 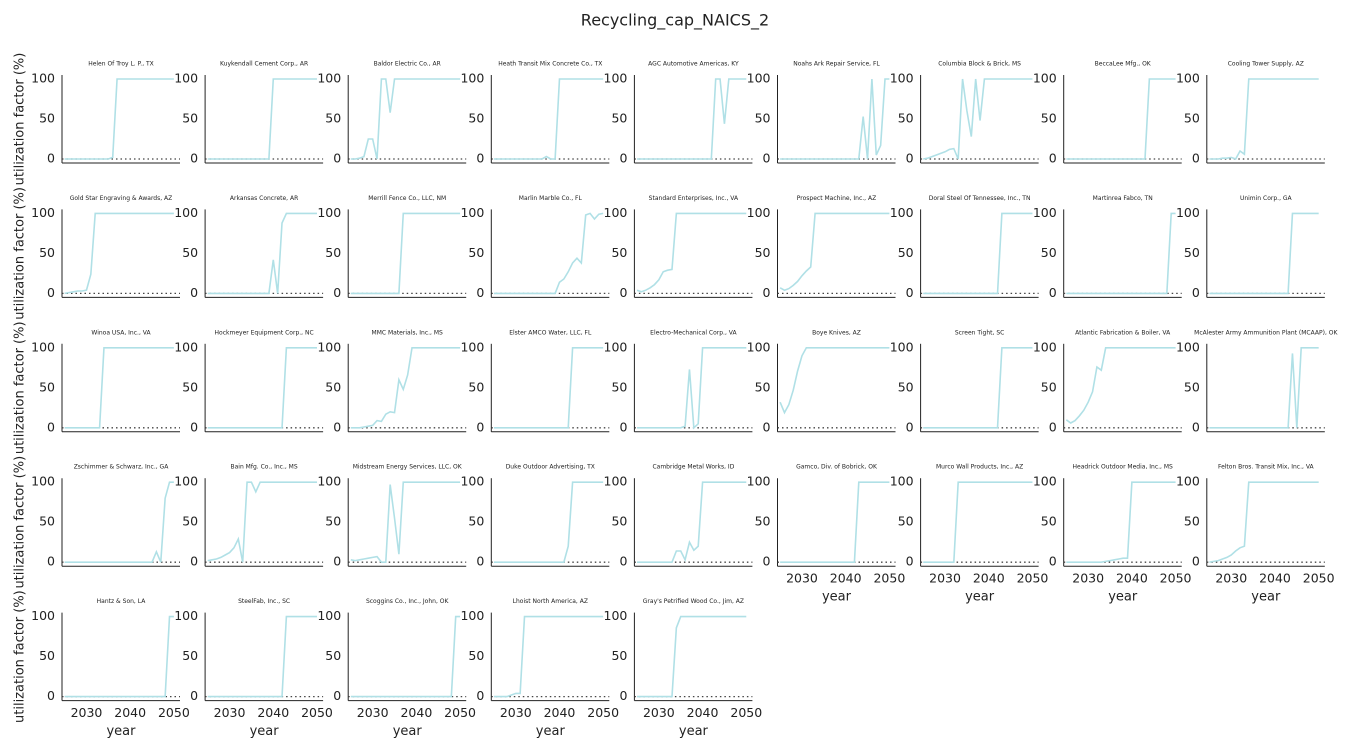 I want to click on subplot-title: Unimin Corp., GA, so click(x=1266, y=198).